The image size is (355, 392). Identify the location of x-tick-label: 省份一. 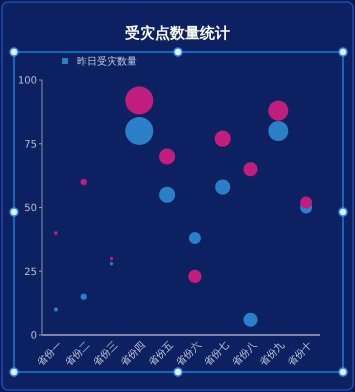
(49, 354).